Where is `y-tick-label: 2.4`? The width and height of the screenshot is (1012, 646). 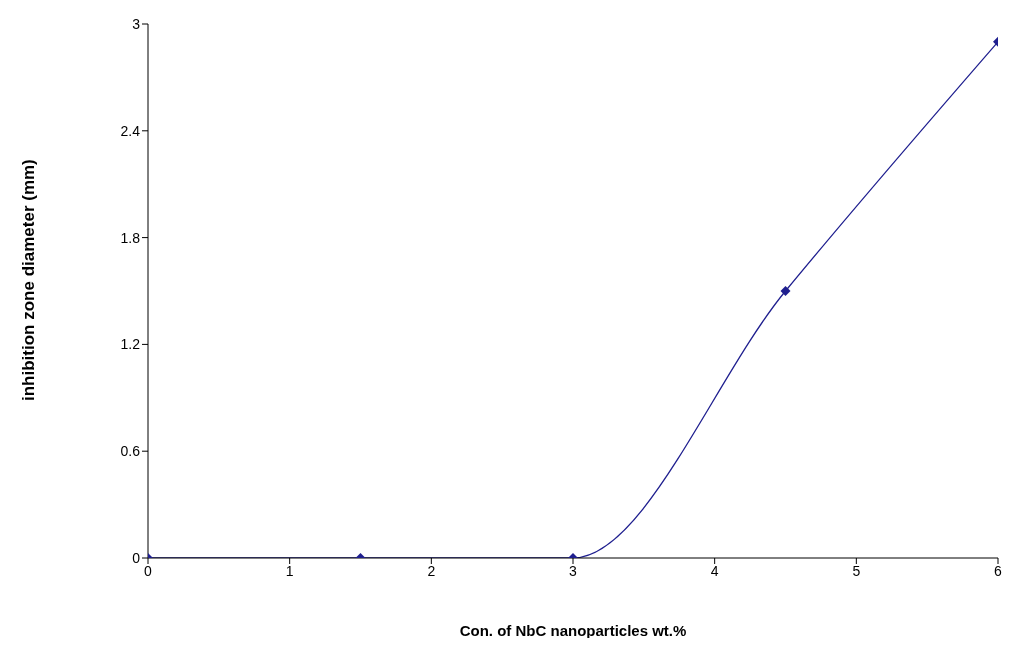 y-tick-label: 2.4 is located at coordinates (130, 130).